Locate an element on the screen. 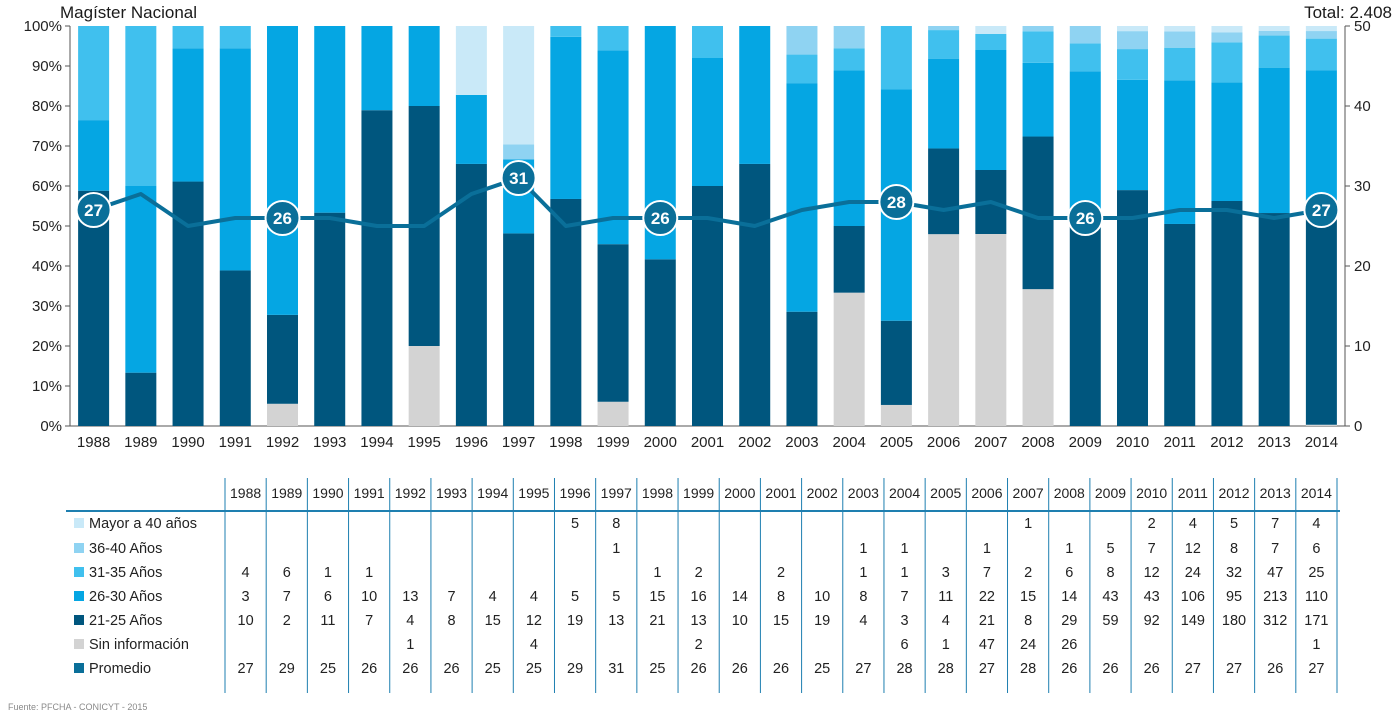  table-row-label: Sin información is located at coordinates (139, 645).